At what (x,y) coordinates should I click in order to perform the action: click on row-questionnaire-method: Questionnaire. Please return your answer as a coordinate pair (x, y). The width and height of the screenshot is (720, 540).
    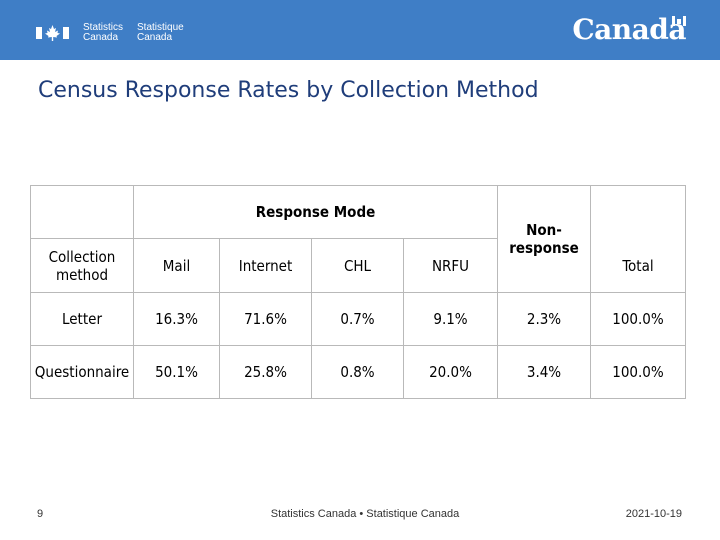
    Looking at the image, I should click on (82, 372).